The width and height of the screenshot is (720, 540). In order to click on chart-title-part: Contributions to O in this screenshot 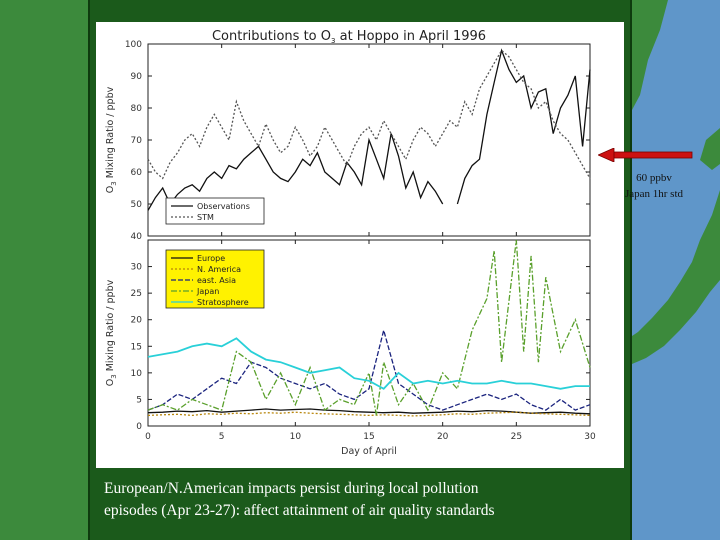, I will do `click(271, 36)`.